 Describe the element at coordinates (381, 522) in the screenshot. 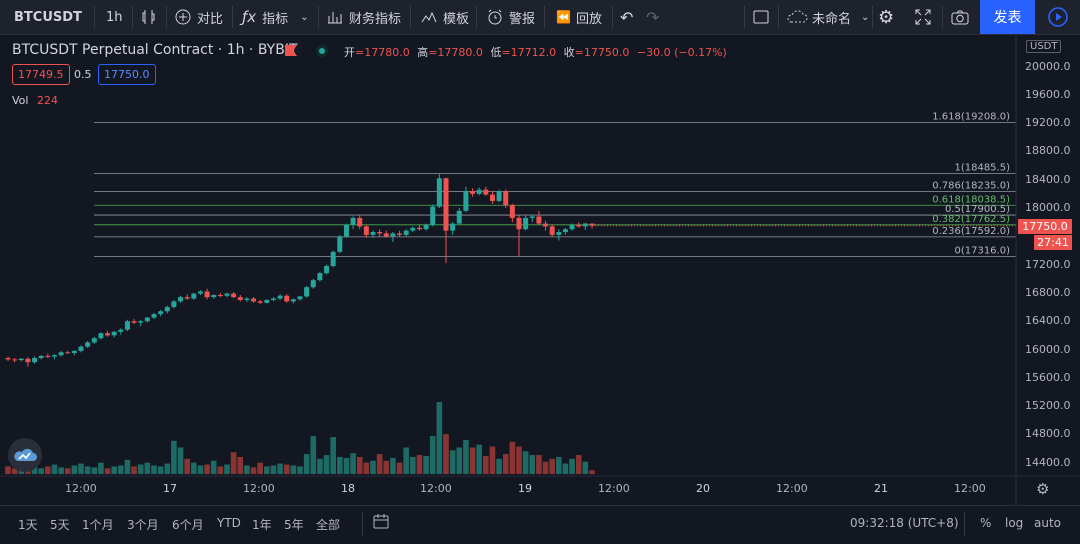

I see `goto-date-button` at that location.